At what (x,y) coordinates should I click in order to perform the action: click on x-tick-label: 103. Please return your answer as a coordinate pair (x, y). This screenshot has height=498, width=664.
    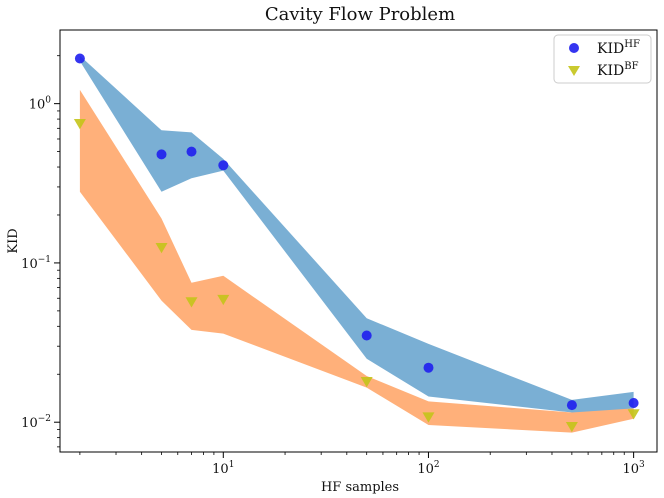
    Looking at the image, I should click on (633, 468).